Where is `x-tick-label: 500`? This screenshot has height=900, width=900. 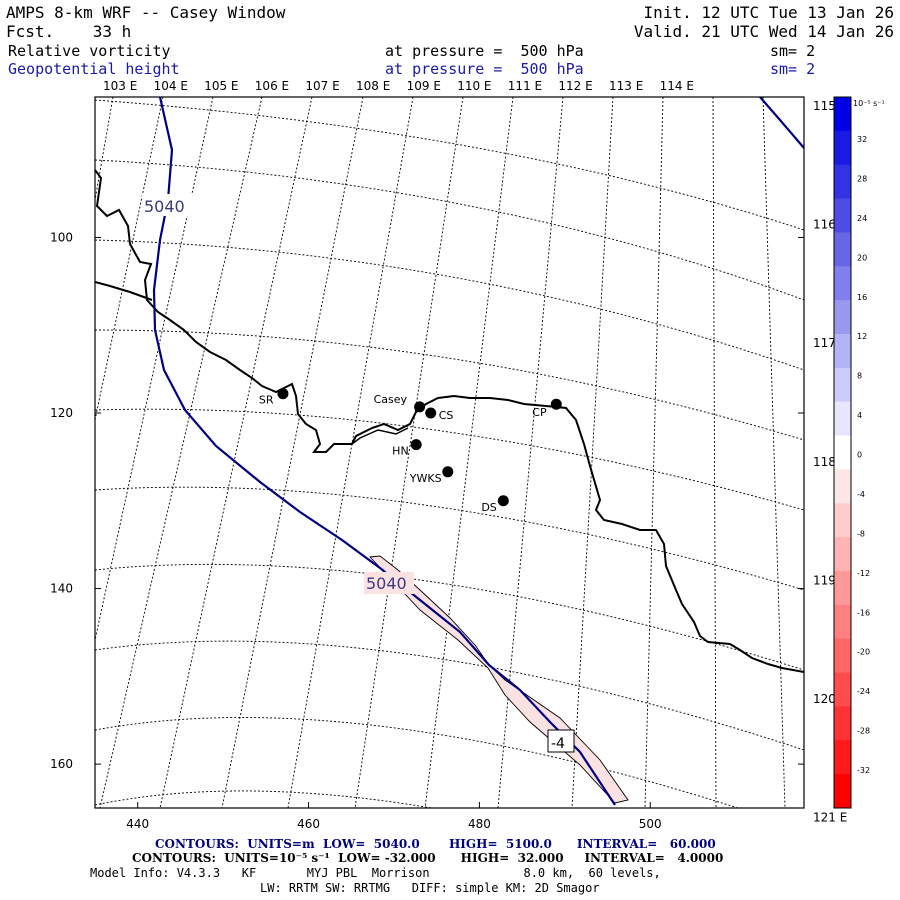 x-tick-label: 500 is located at coordinates (650, 824).